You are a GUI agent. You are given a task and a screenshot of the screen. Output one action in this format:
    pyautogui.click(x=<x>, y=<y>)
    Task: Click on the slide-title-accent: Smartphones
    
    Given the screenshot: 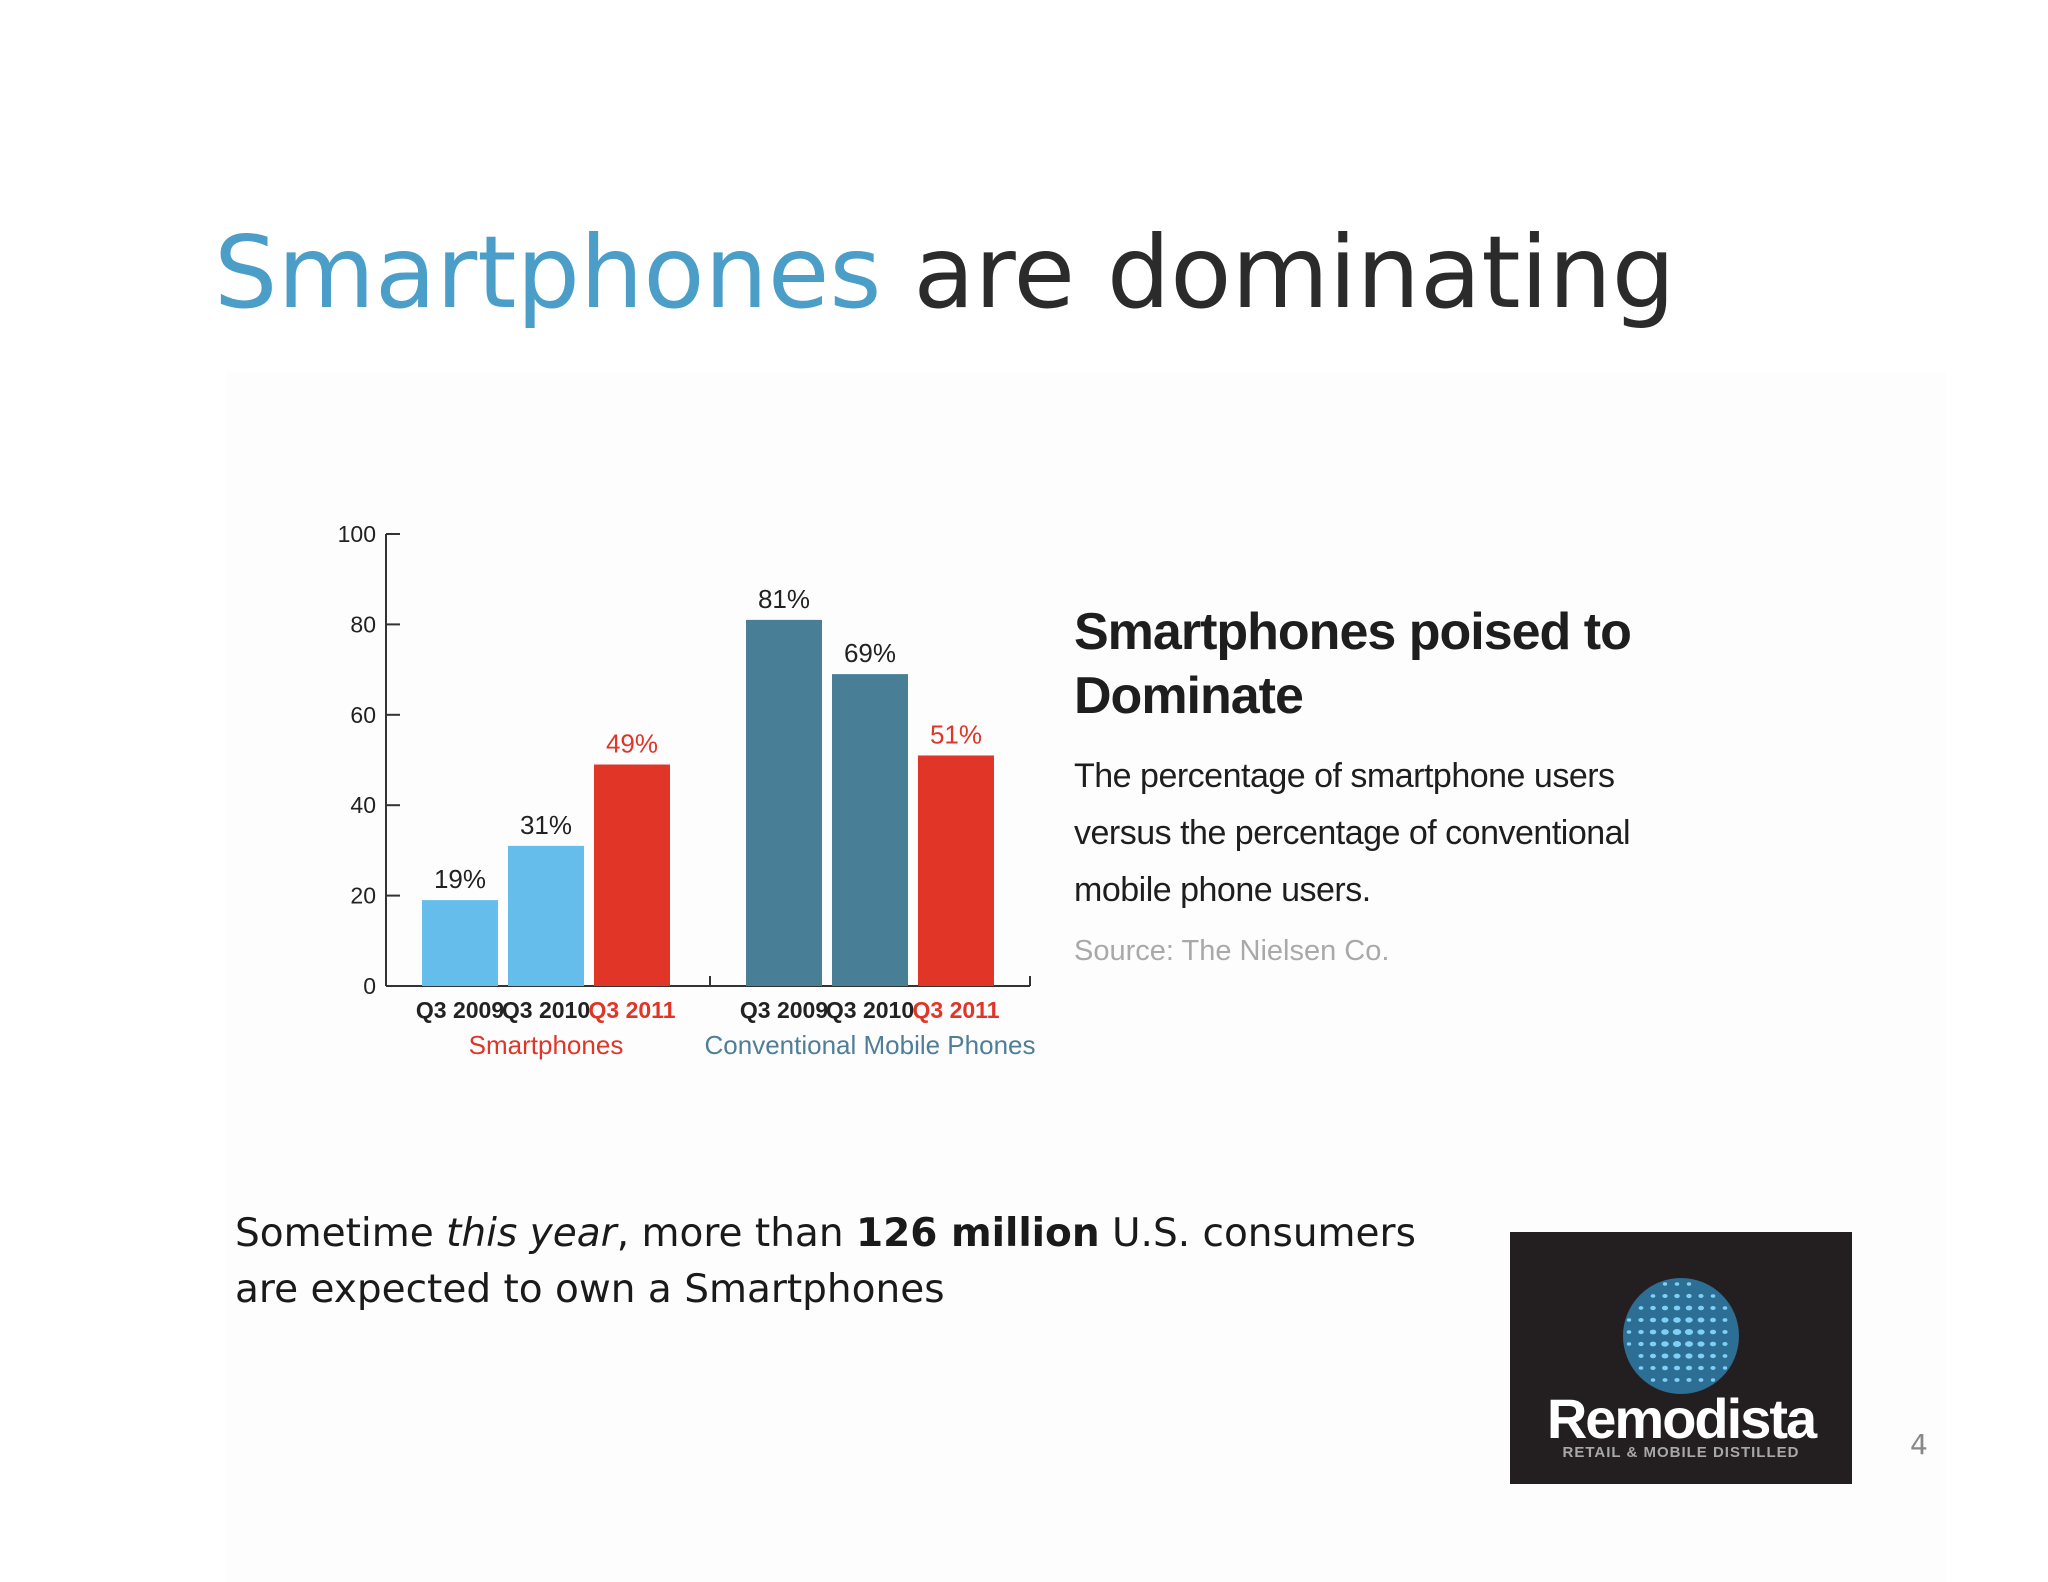 What is the action you would take?
    pyautogui.click(x=548, y=272)
    